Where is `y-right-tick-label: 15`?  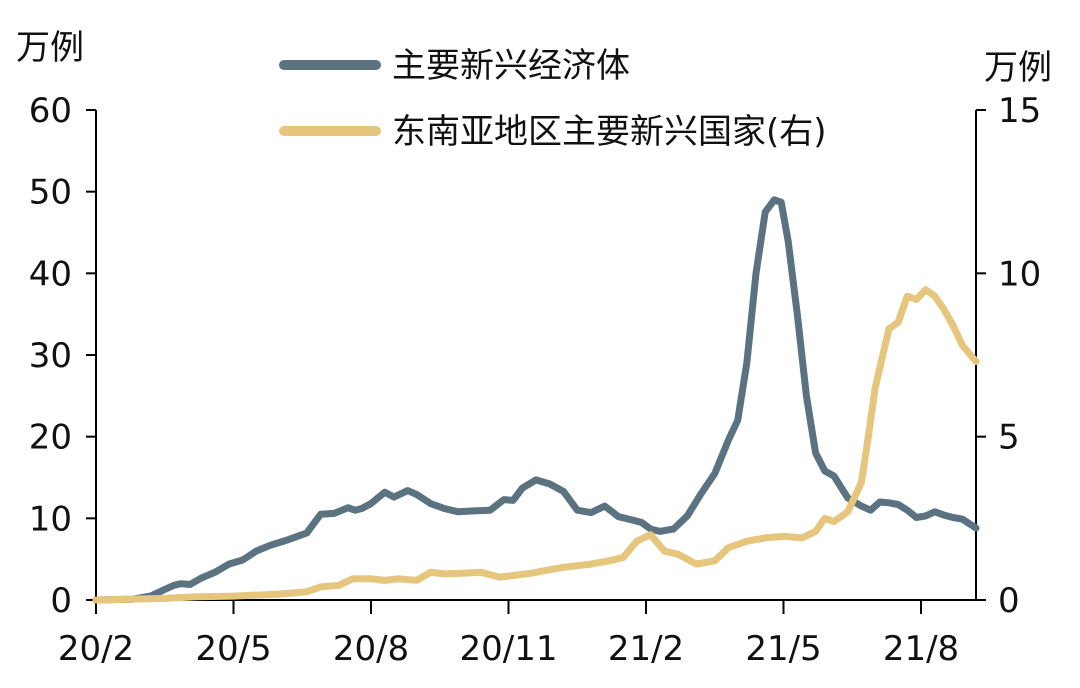 y-right-tick-label: 15 is located at coordinates (1019, 111).